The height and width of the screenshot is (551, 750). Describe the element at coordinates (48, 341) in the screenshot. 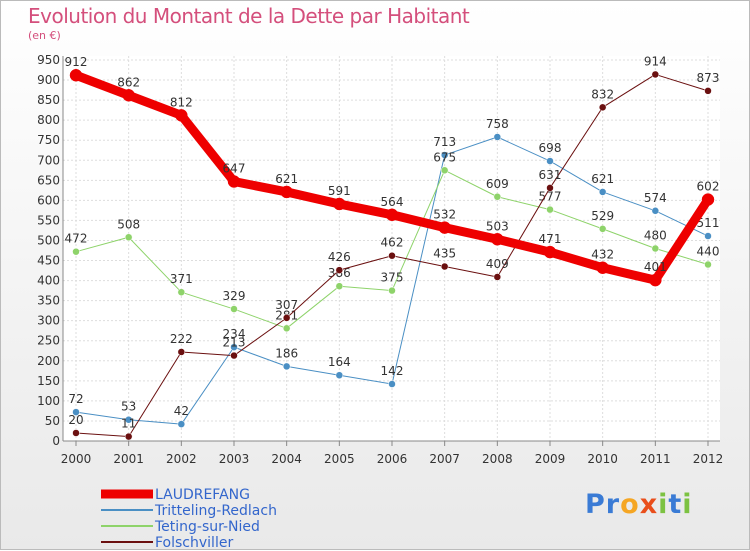

I see `y-tick-label: 250` at that location.